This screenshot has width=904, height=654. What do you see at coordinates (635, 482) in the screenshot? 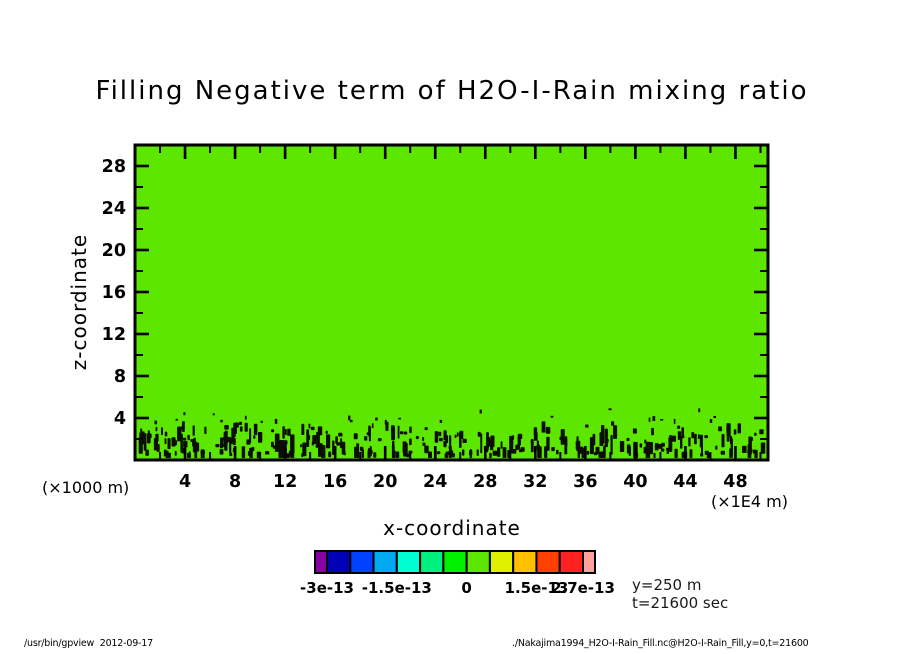
I see `x-tick-label: 40` at bounding box center [635, 482].